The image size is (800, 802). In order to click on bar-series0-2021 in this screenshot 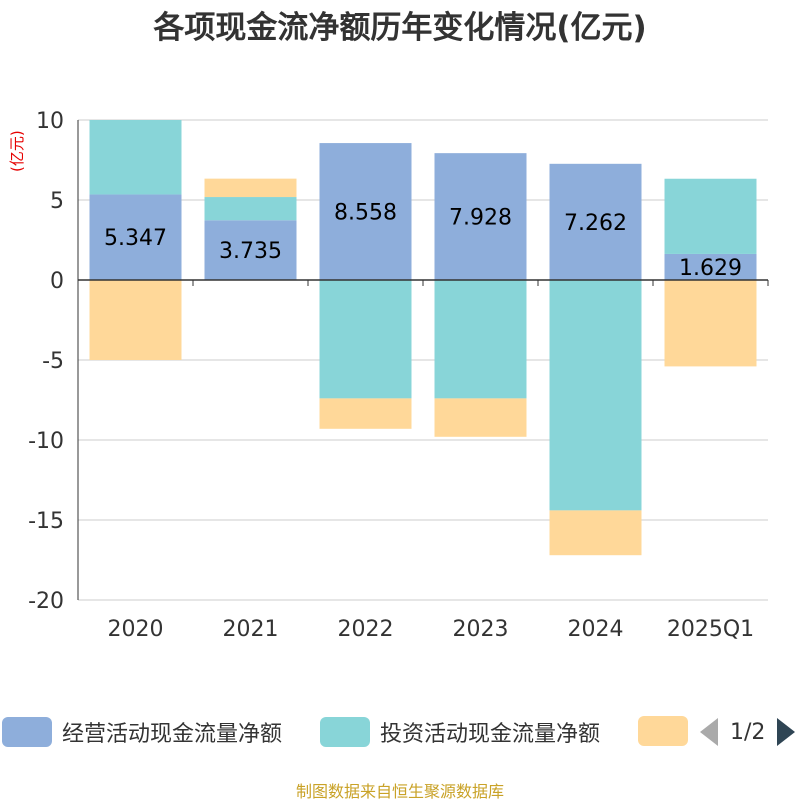, I will do `click(250, 250)`.